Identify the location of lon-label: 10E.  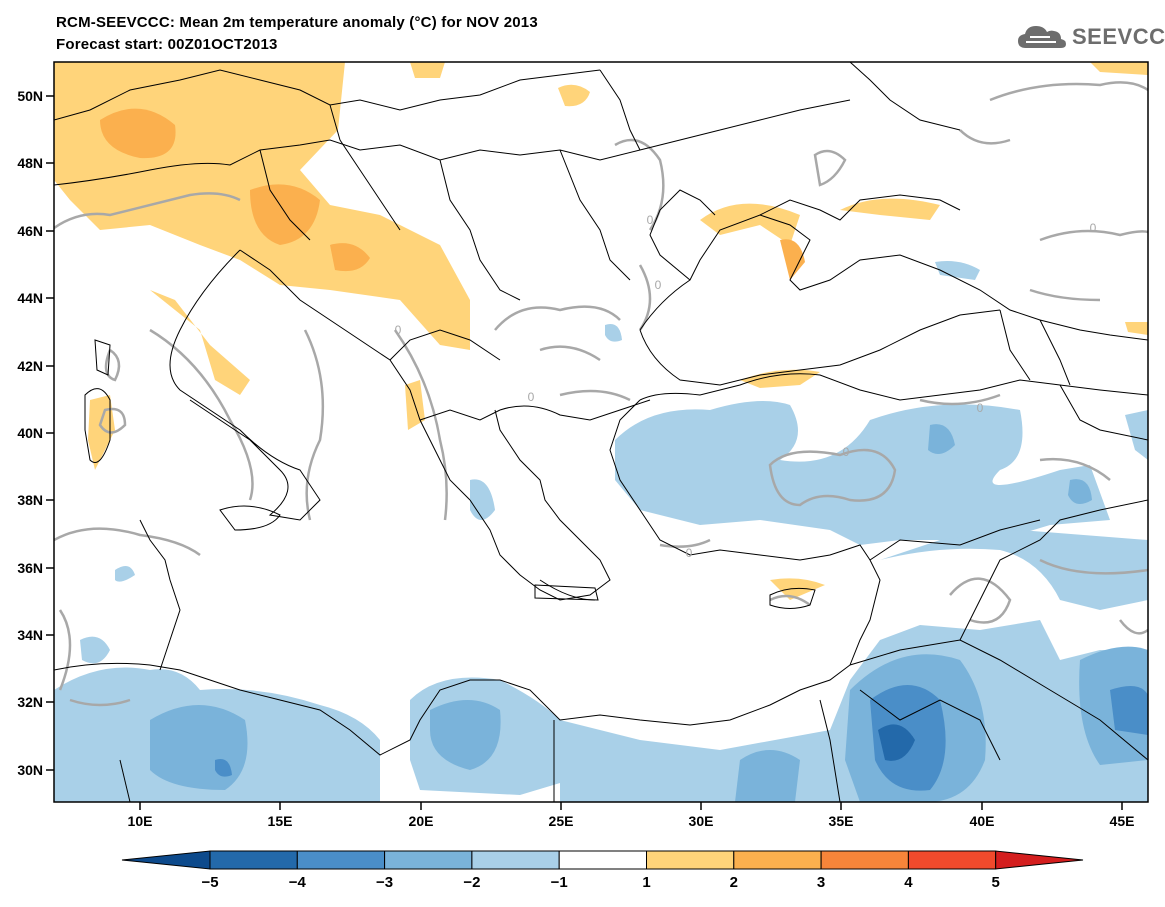
(140, 821).